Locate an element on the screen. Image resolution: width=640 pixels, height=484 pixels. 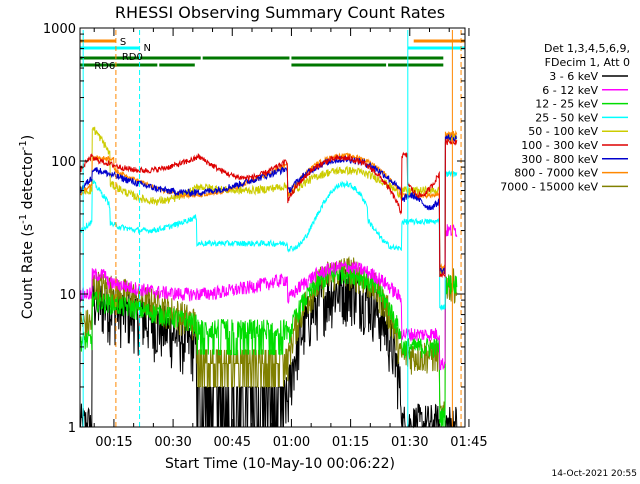
y-label-exp: -1 is located at coordinates (23, 219).